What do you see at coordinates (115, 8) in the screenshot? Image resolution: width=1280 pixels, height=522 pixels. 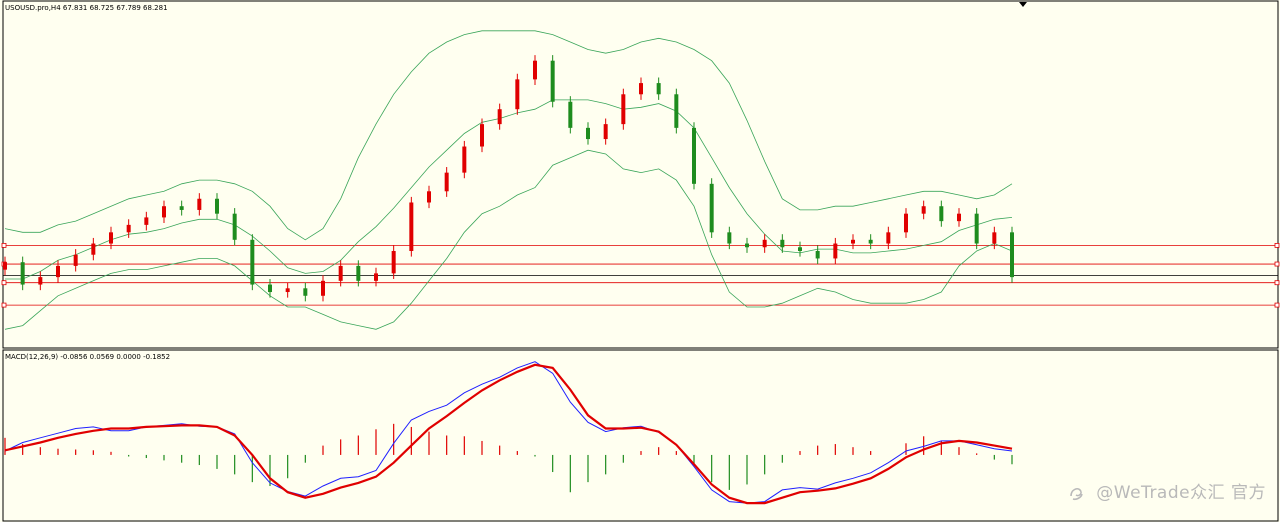 I see `ohlc-label: 67.831 68.725 67.789 68.281` at bounding box center [115, 8].